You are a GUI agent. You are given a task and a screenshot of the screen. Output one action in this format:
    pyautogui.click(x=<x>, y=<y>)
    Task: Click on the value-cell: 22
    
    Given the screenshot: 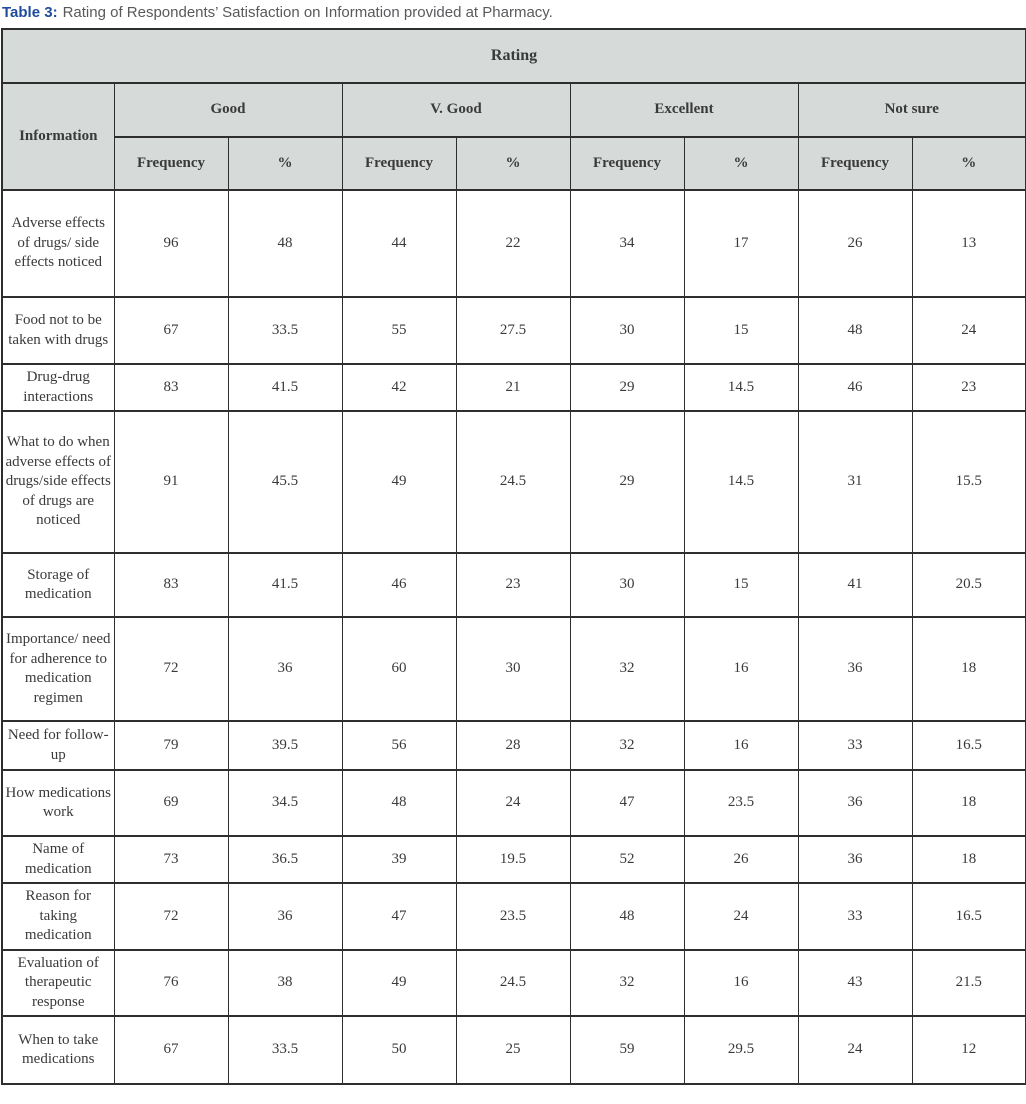 What is the action you would take?
    pyautogui.click(x=513, y=243)
    